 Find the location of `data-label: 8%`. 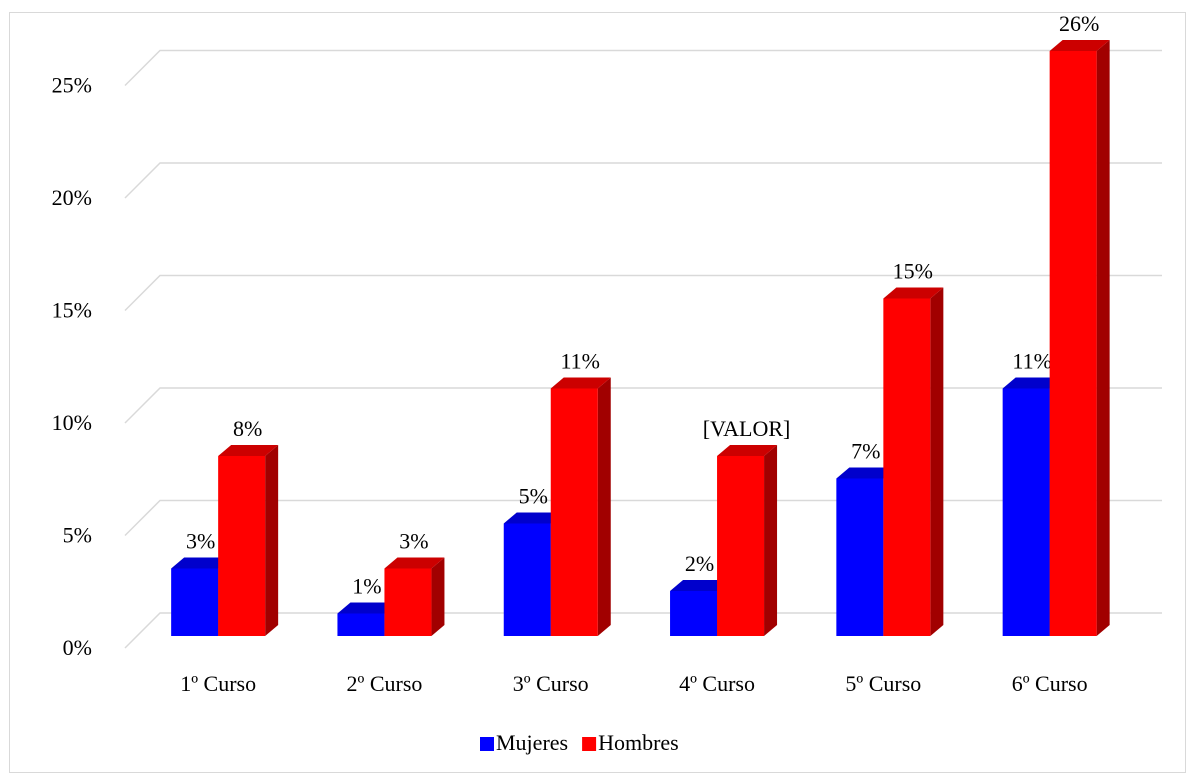

data-label: 8% is located at coordinates (247, 428).